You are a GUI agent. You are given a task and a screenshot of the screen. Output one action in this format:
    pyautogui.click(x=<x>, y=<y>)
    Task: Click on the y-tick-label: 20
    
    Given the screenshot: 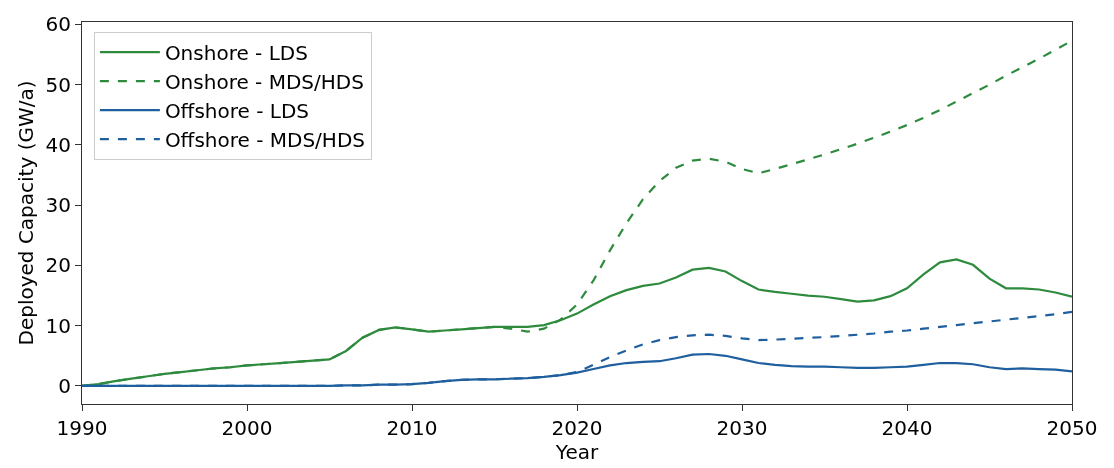 What is the action you would take?
    pyautogui.click(x=58, y=265)
    